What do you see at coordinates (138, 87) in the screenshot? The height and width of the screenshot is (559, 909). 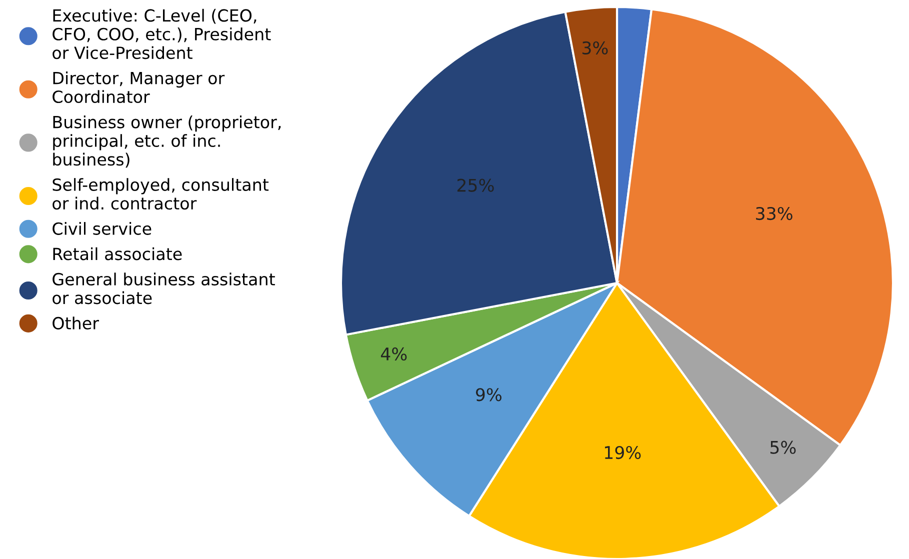 I see `legend-label: Director, Manager or Coordinator` at bounding box center [138, 87].